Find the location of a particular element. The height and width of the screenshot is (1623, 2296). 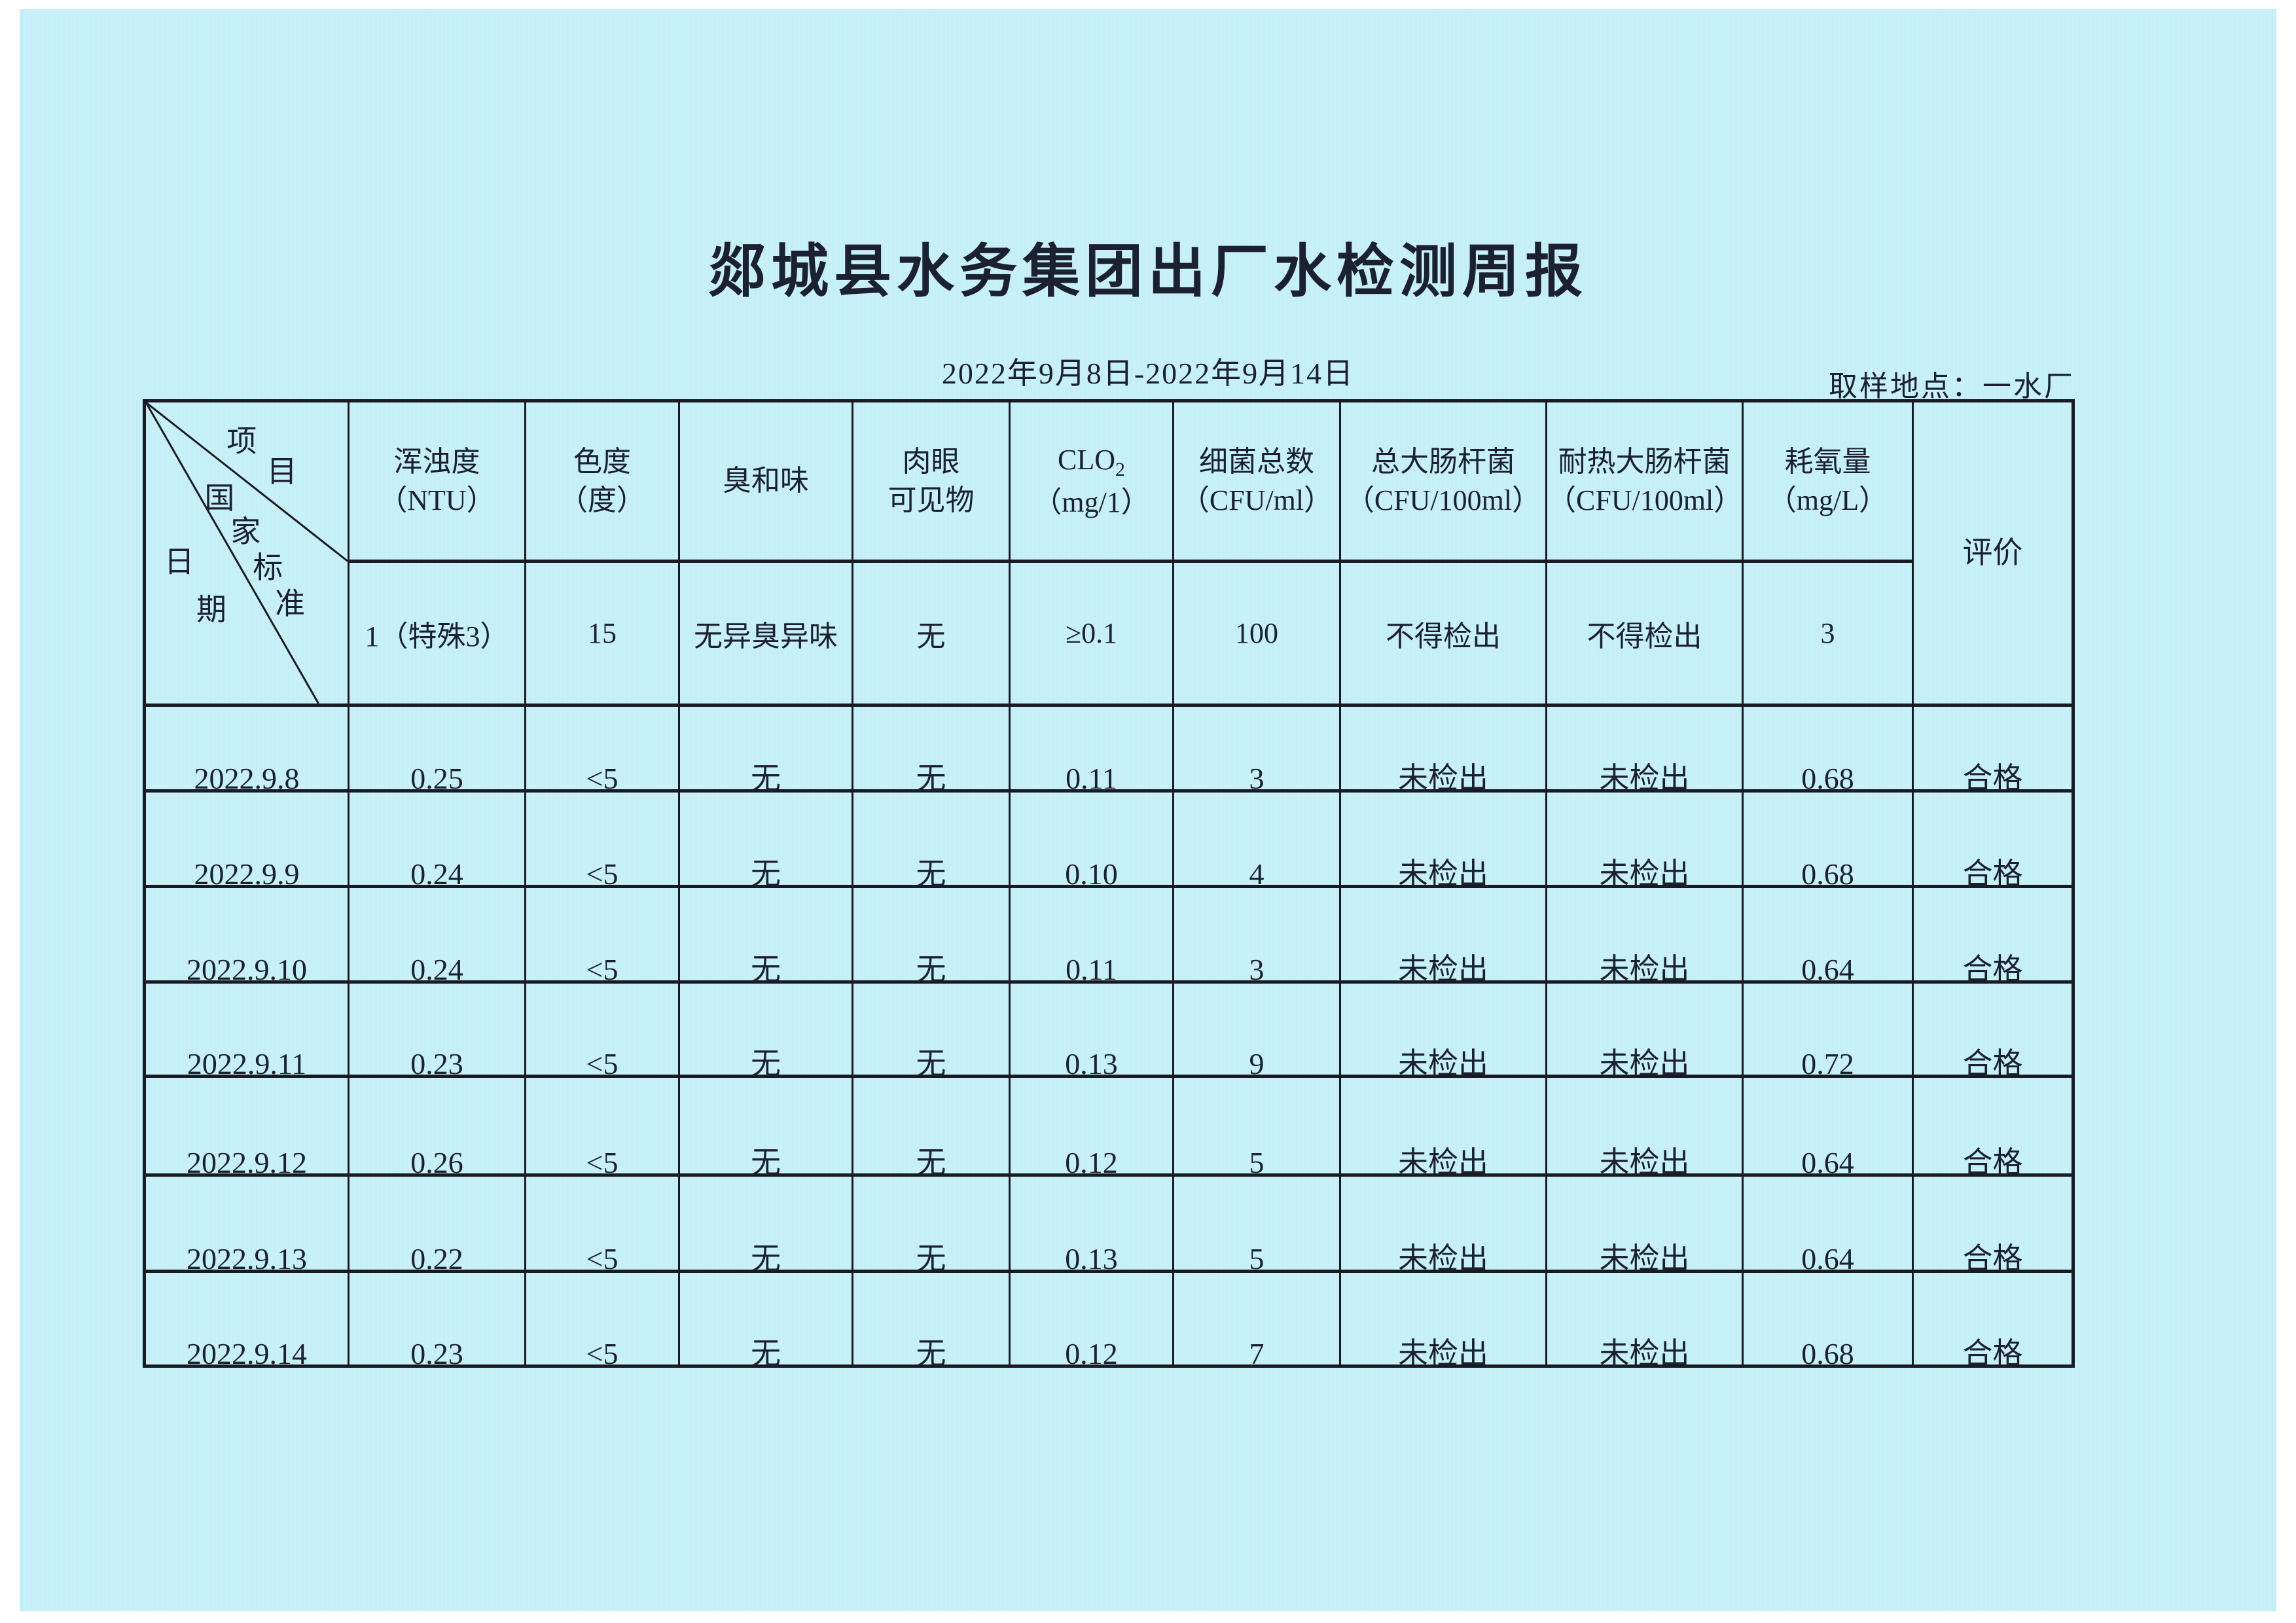

value-cell: 3 is located at coordinates (1256, 749).